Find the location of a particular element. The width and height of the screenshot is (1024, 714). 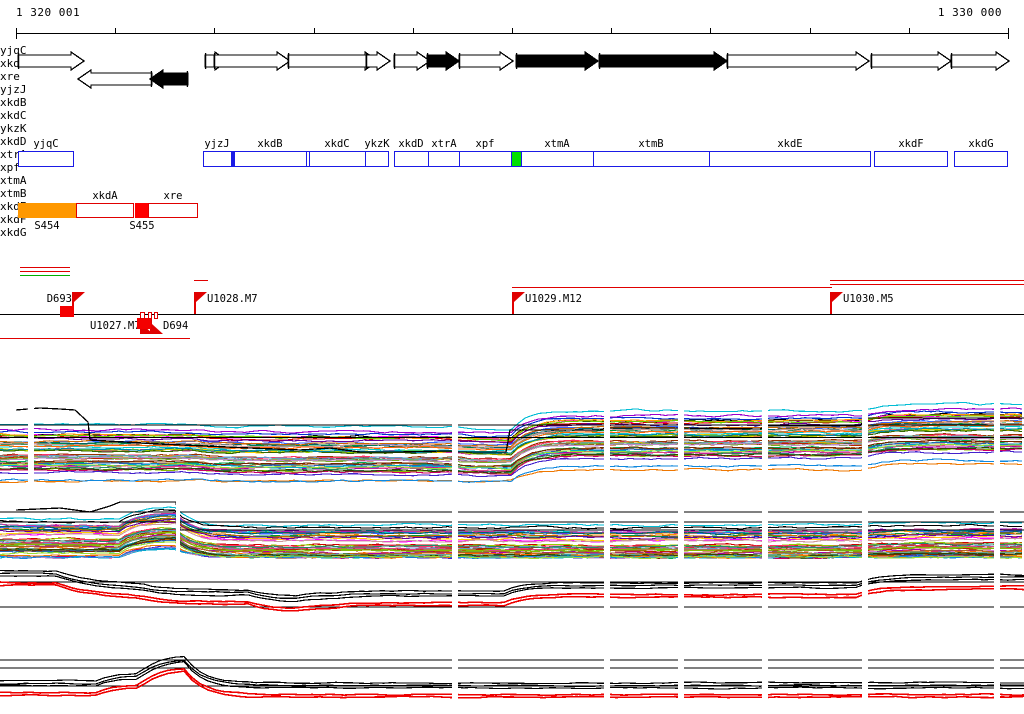

gene-arrow-xkdG is located at coordinates (980, 61).